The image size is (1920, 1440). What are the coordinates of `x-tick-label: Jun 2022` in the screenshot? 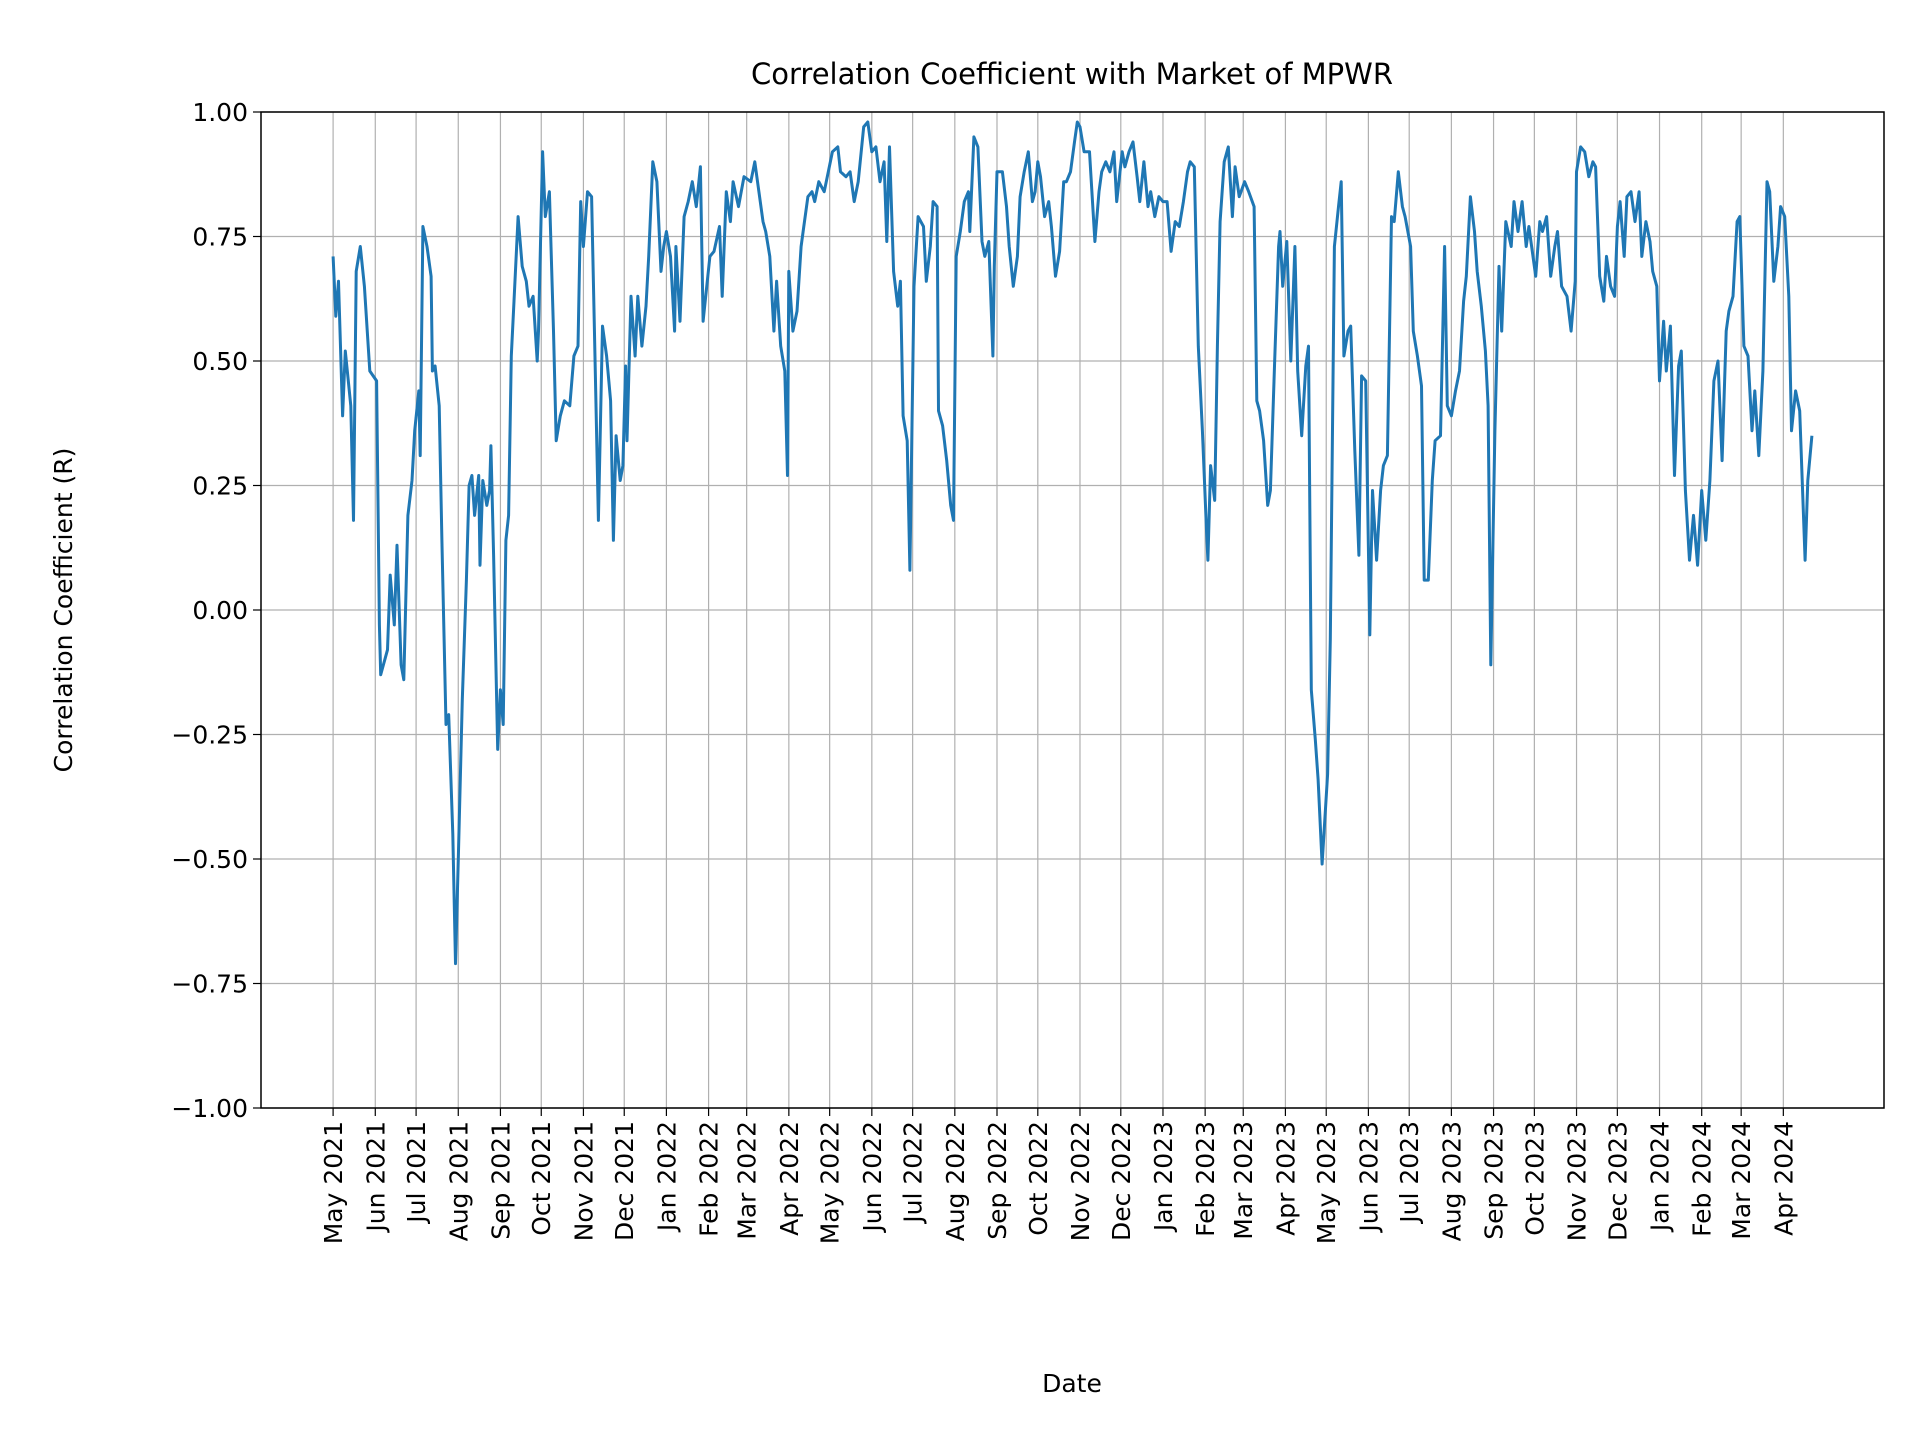 It's located at (872, 1177).